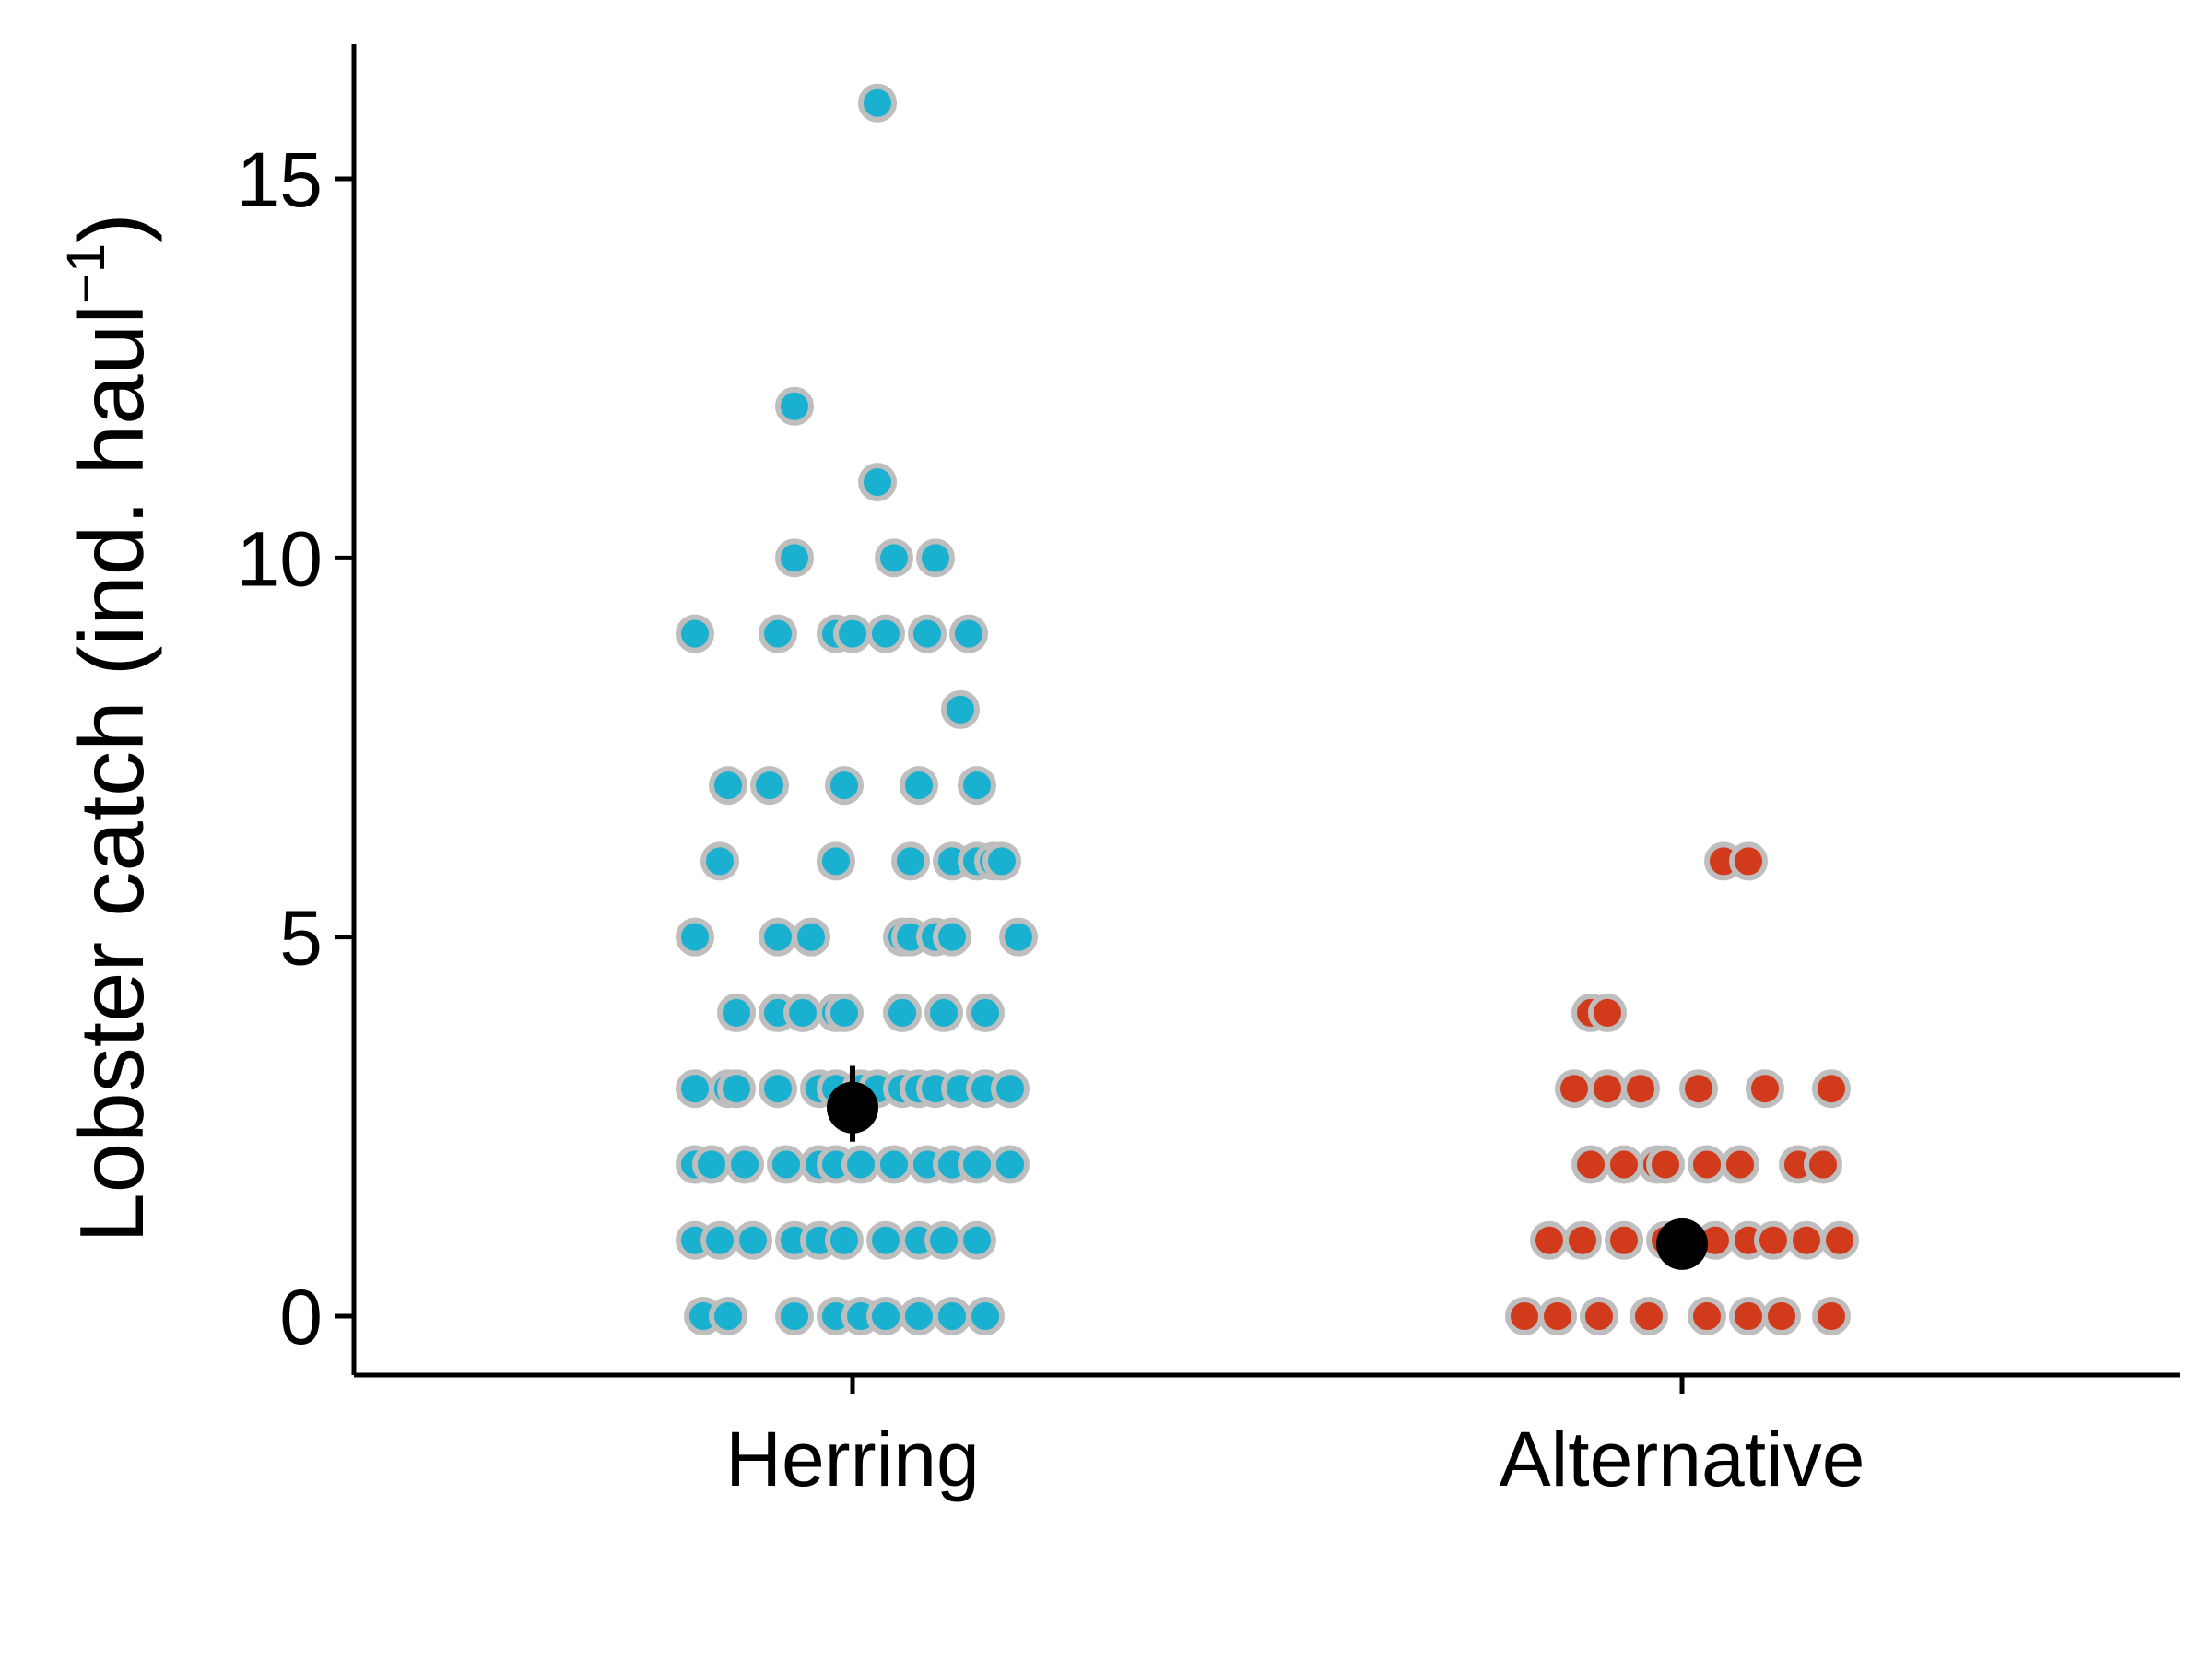 The image size is (2212, 1659). Describe the element at coordinates (852, 1459) in the screenshot. I see `x-tick-label: Herring` at that location.